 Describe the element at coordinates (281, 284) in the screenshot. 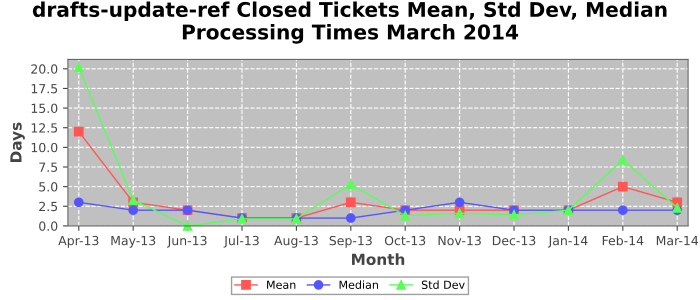

I see `legend-label: Mean` at that location.